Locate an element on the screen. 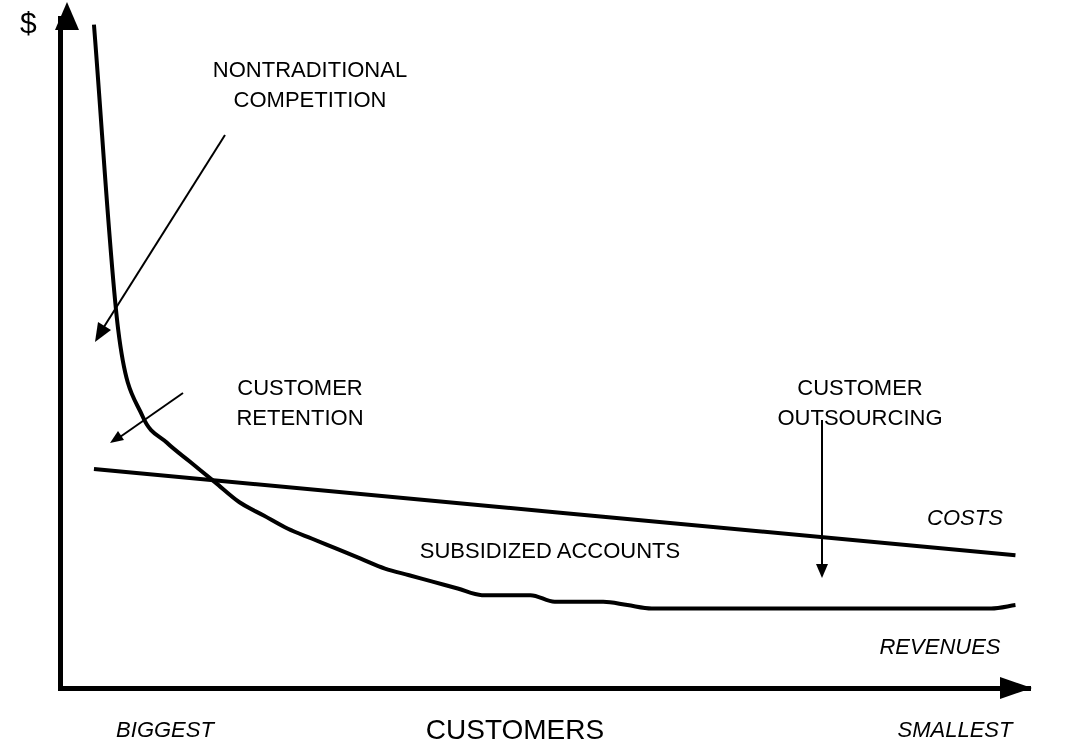 This screenshot has height=751, width=1069. annotation: CUSTOMER RETENTION is located at coordinates (300, 403).